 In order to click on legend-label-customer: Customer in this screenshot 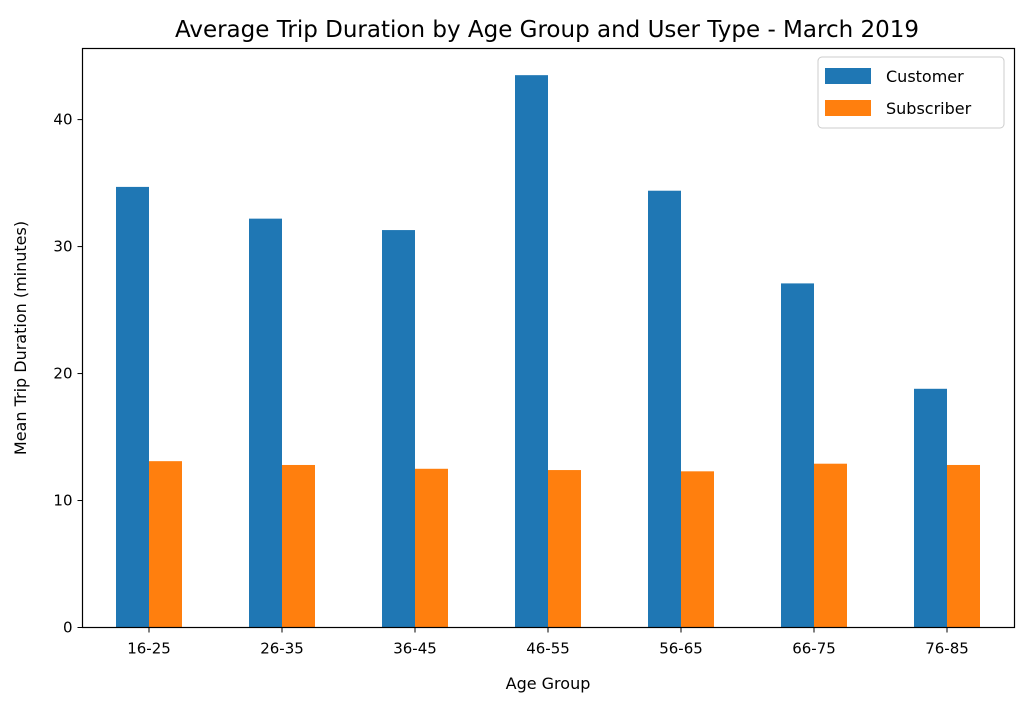, I will do `click(925, 76)`.